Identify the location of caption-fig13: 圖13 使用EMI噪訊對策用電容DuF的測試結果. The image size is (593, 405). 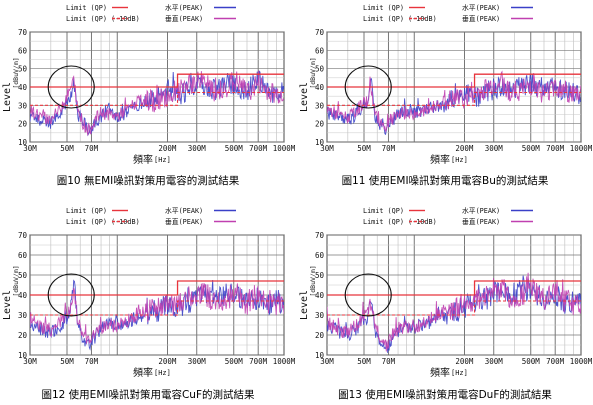
(445, 395).